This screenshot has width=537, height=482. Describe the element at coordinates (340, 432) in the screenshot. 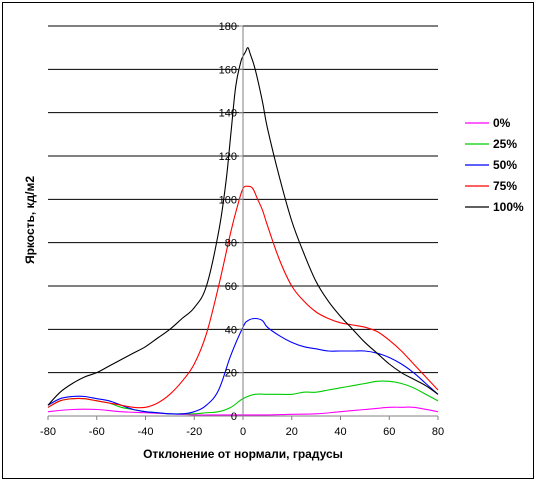

I see `x-tick-label: 40` at that location.